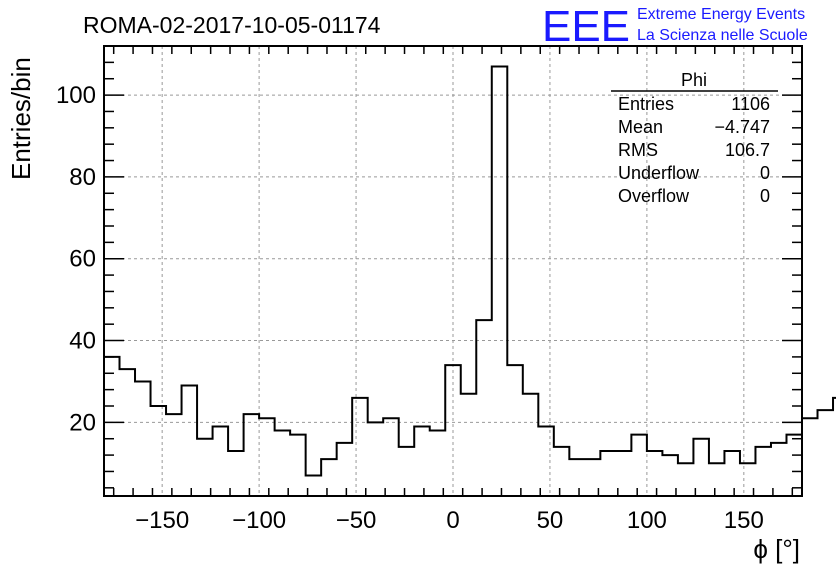 The image size is (836, 572). Describe the element at coordinates (82, 341) in the screenshot. I see `y-tick-label: 40` at that location.